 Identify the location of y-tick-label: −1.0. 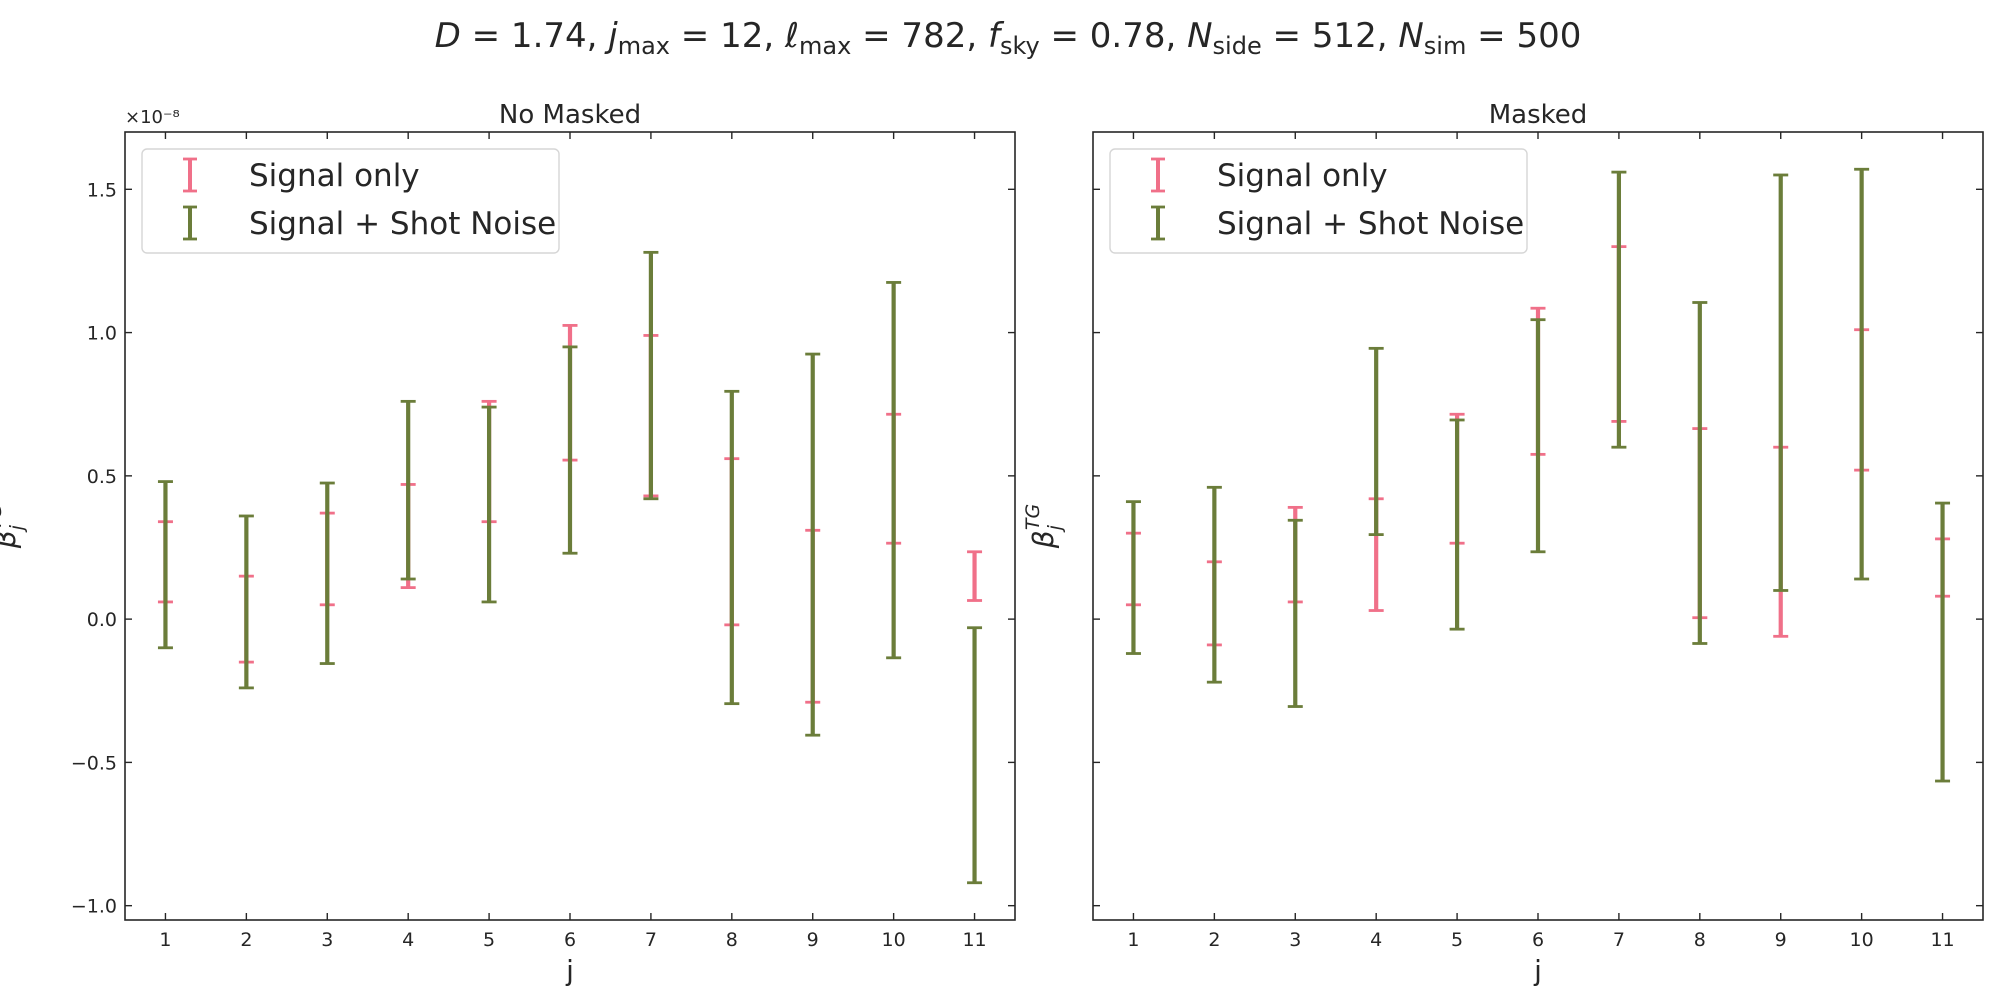
(94, 907).